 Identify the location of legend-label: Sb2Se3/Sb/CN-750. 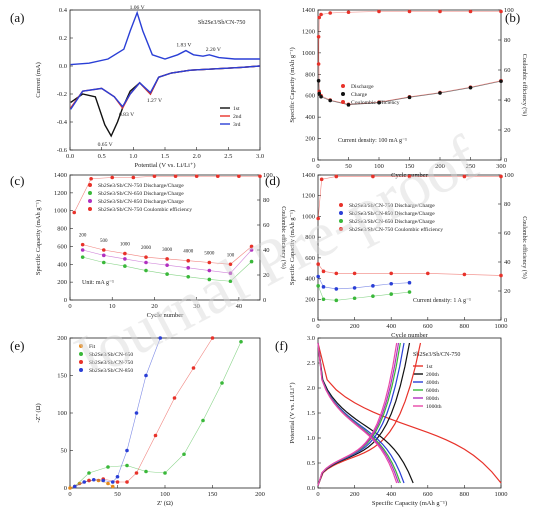
(111, 363).